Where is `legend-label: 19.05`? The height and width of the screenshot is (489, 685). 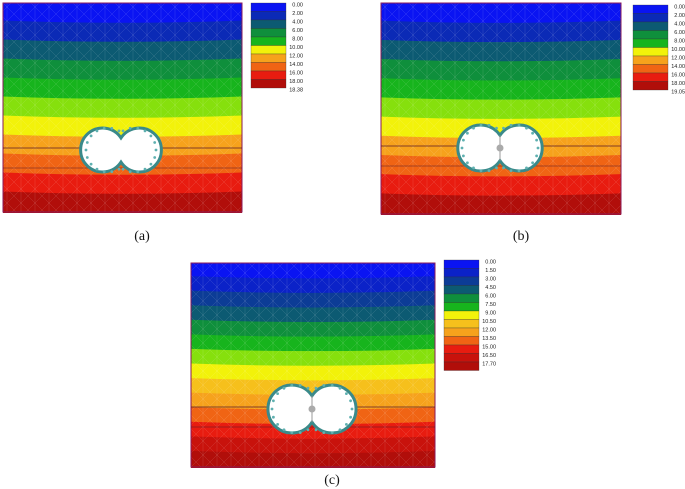 legend-label: 19.05 is located at coordinates (678, 93).